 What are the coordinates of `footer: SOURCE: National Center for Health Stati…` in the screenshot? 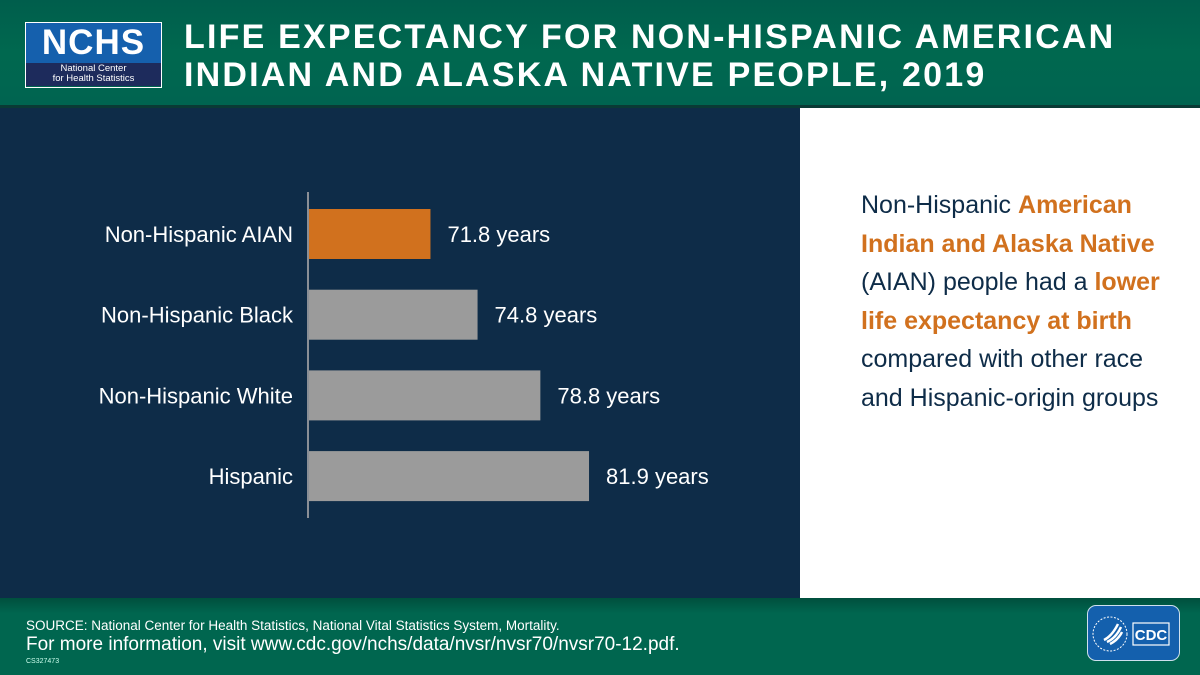 It's located at (600, 636).